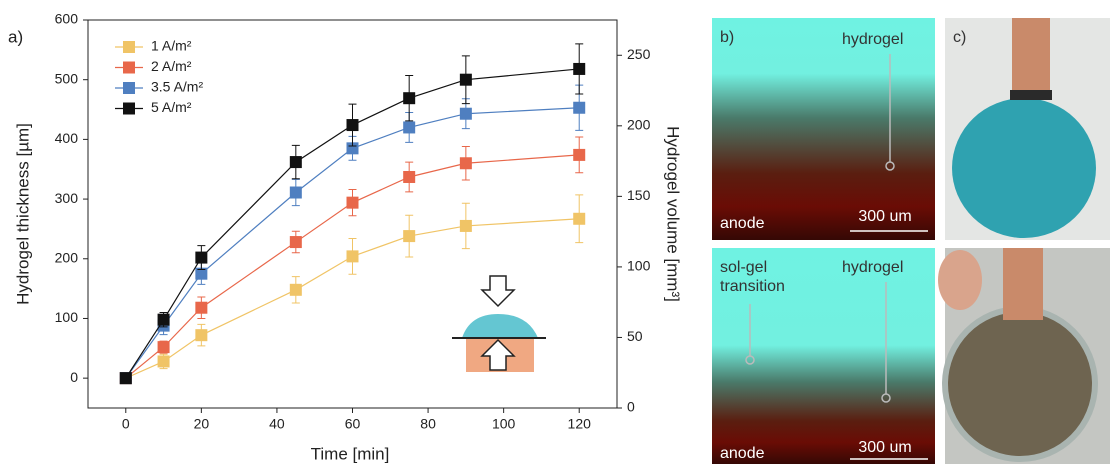 This screenshot has height=464, width=1110. What do you see at coordinates (67, 317) in the screenshot?
I see `y-tick-label: 100` at bounding box center [67, 317].